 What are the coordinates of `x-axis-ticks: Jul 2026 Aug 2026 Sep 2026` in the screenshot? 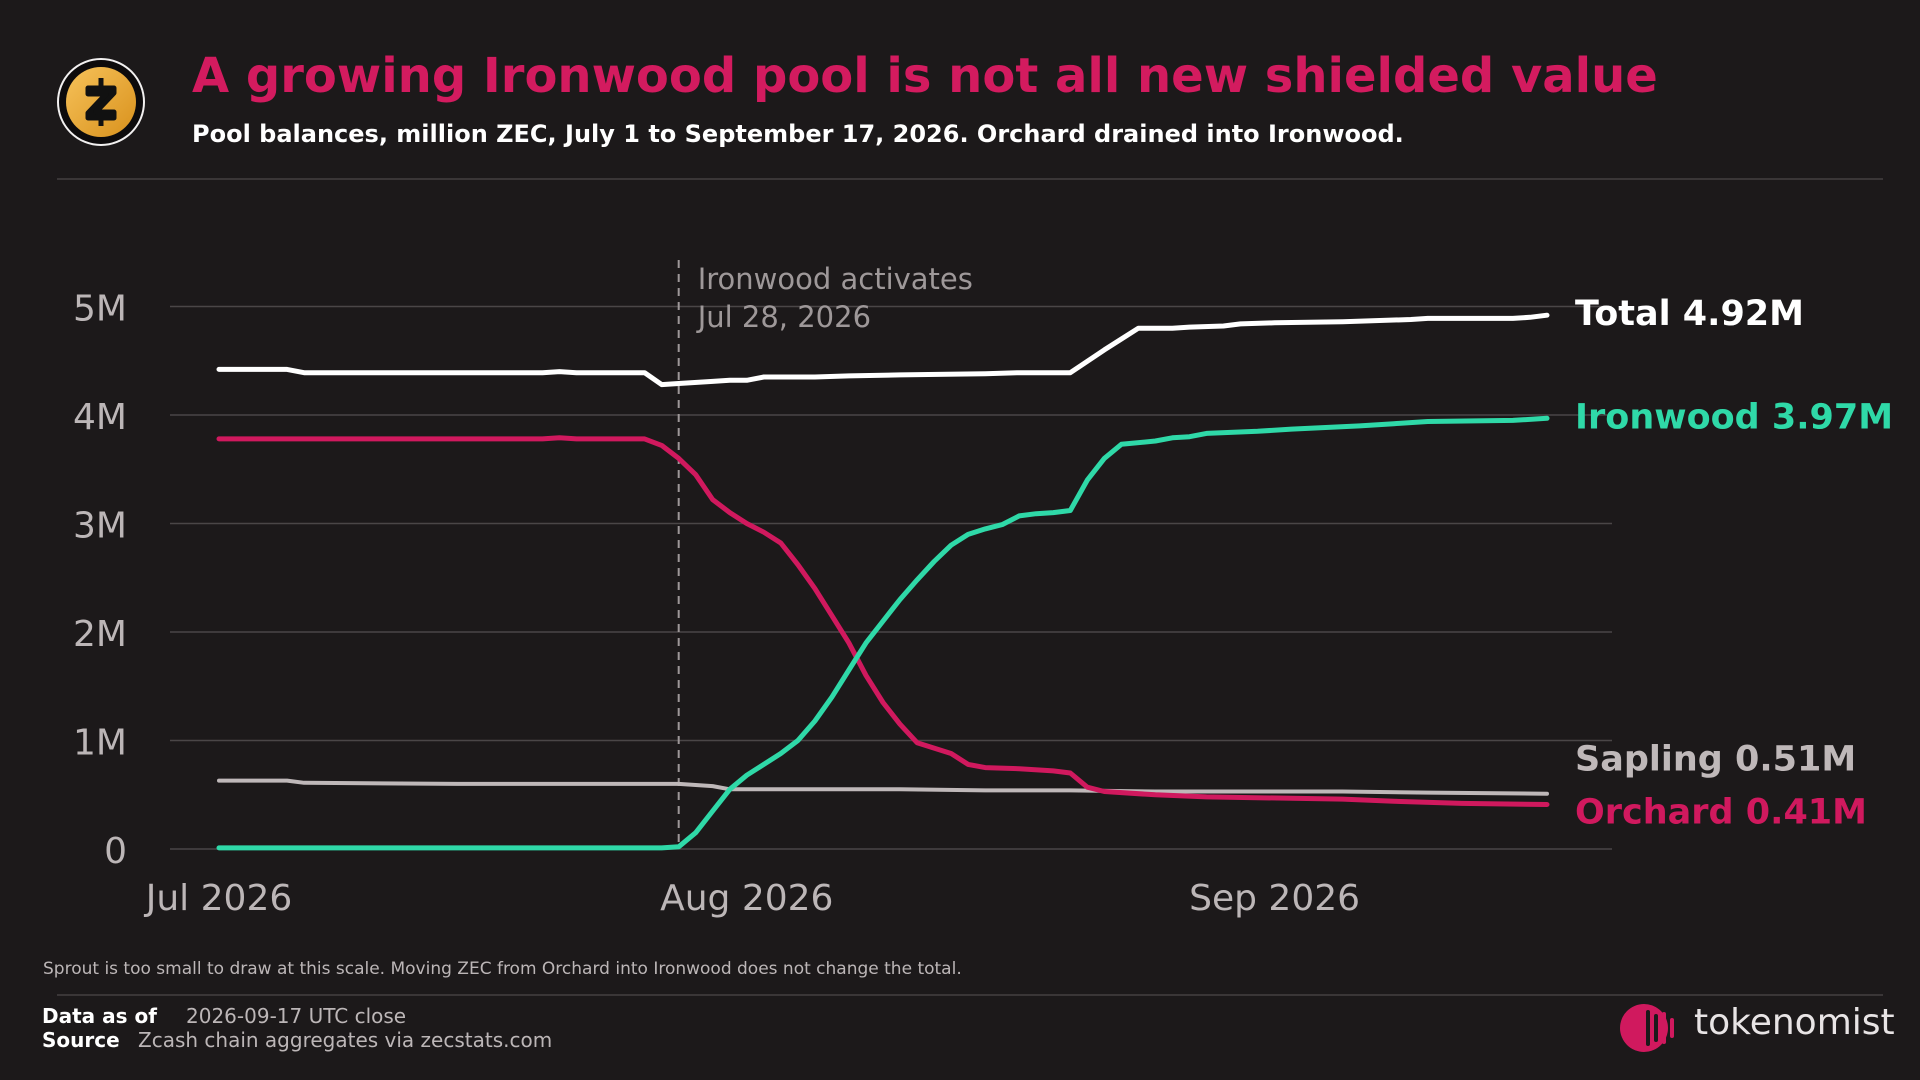 It's located at (752, 898).